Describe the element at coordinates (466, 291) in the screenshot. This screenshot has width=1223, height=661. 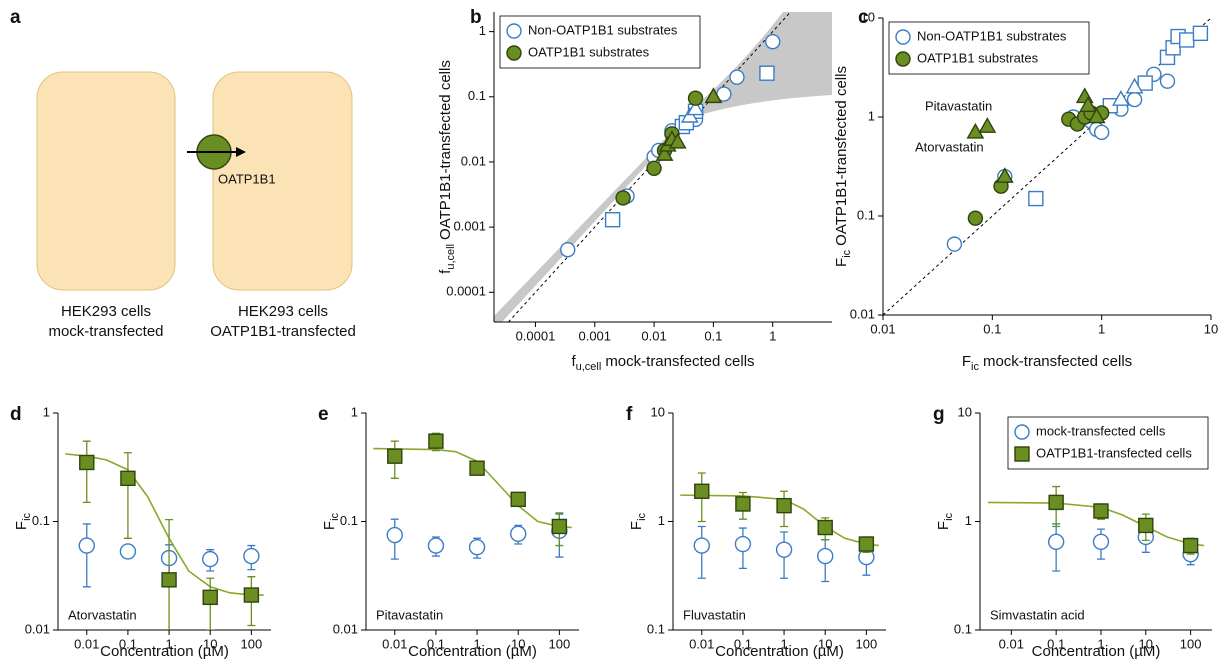
I see `y-tick-label: 0.0001` at that location.